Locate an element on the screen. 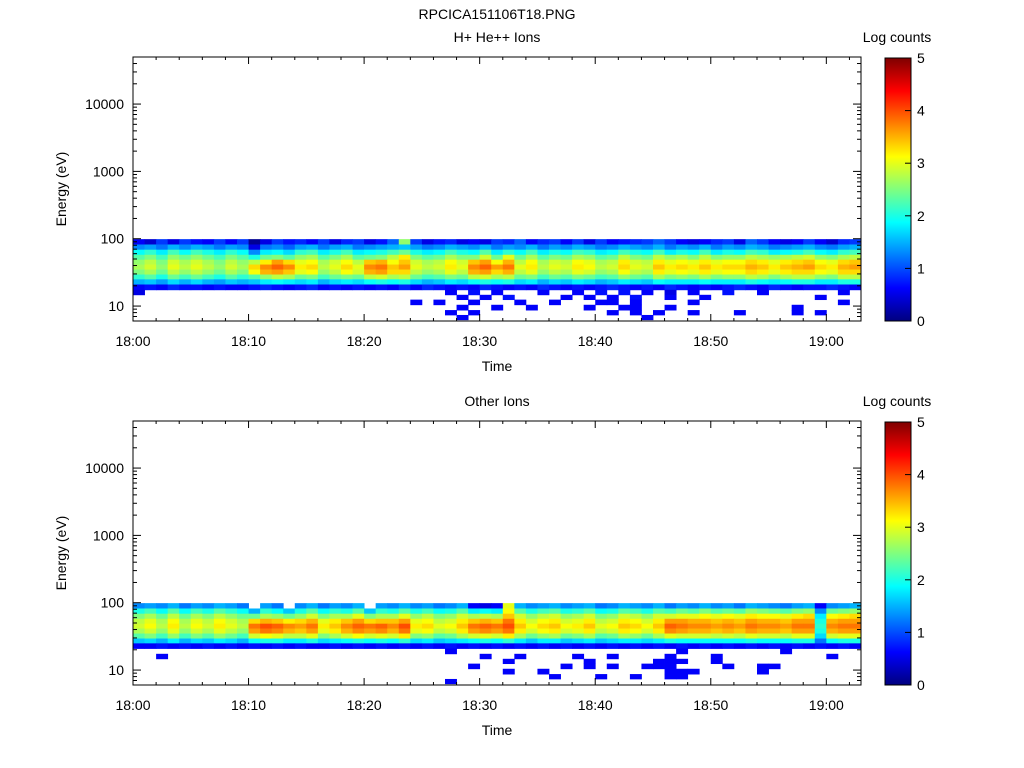 This screenshot has height=768, width=1024. x-tick-label: 18:10 is located at coordinates (248, 341).